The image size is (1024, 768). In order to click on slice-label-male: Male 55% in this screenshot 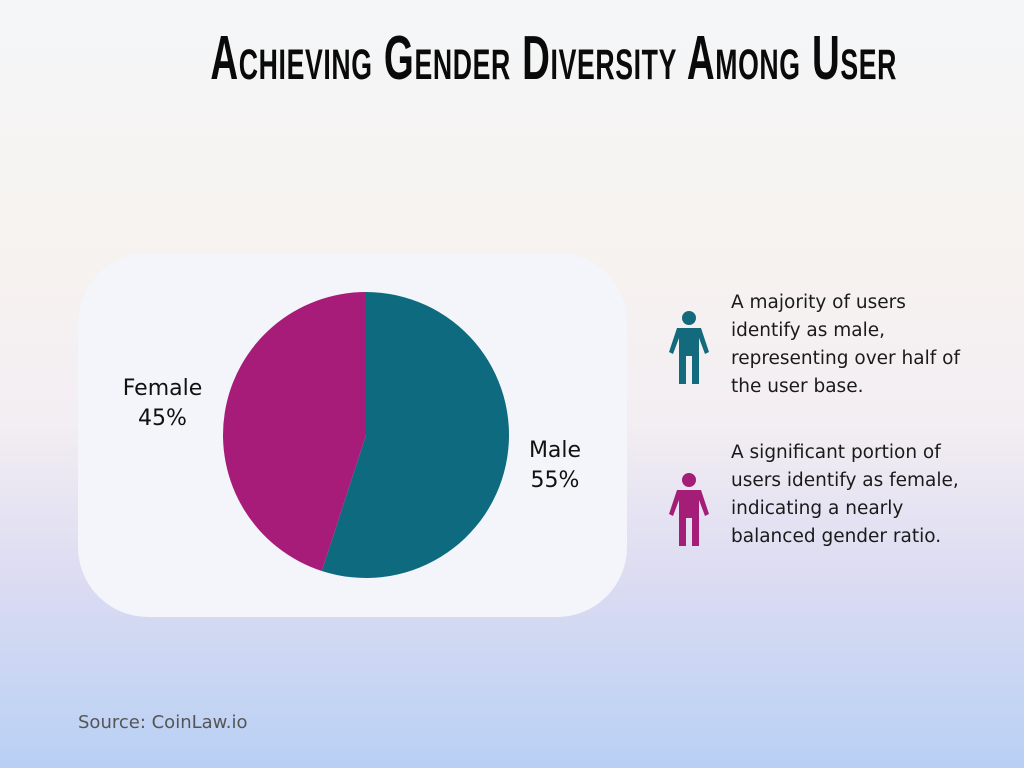, I will do `click(555, 466)`.